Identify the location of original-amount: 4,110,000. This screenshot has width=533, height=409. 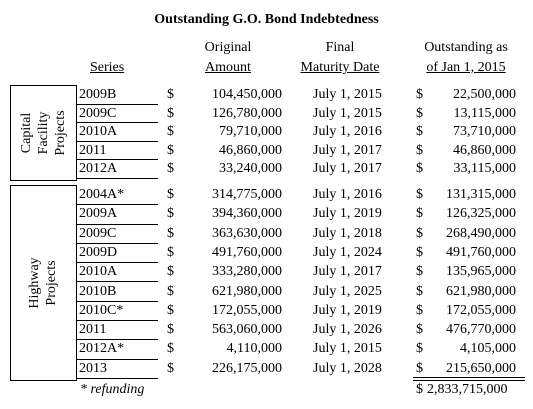
(254, 349).